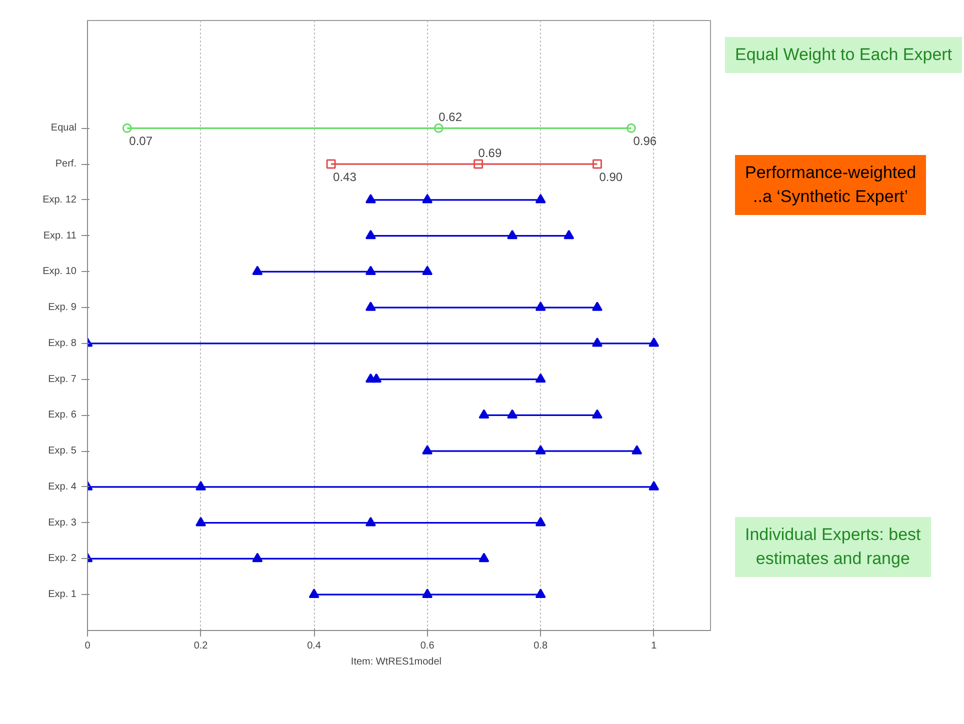  What do you see at coordinates (843, 55) in the screenshot?
I see `text: Equal Weight to Each Expert` at bounding box center [843, 55].